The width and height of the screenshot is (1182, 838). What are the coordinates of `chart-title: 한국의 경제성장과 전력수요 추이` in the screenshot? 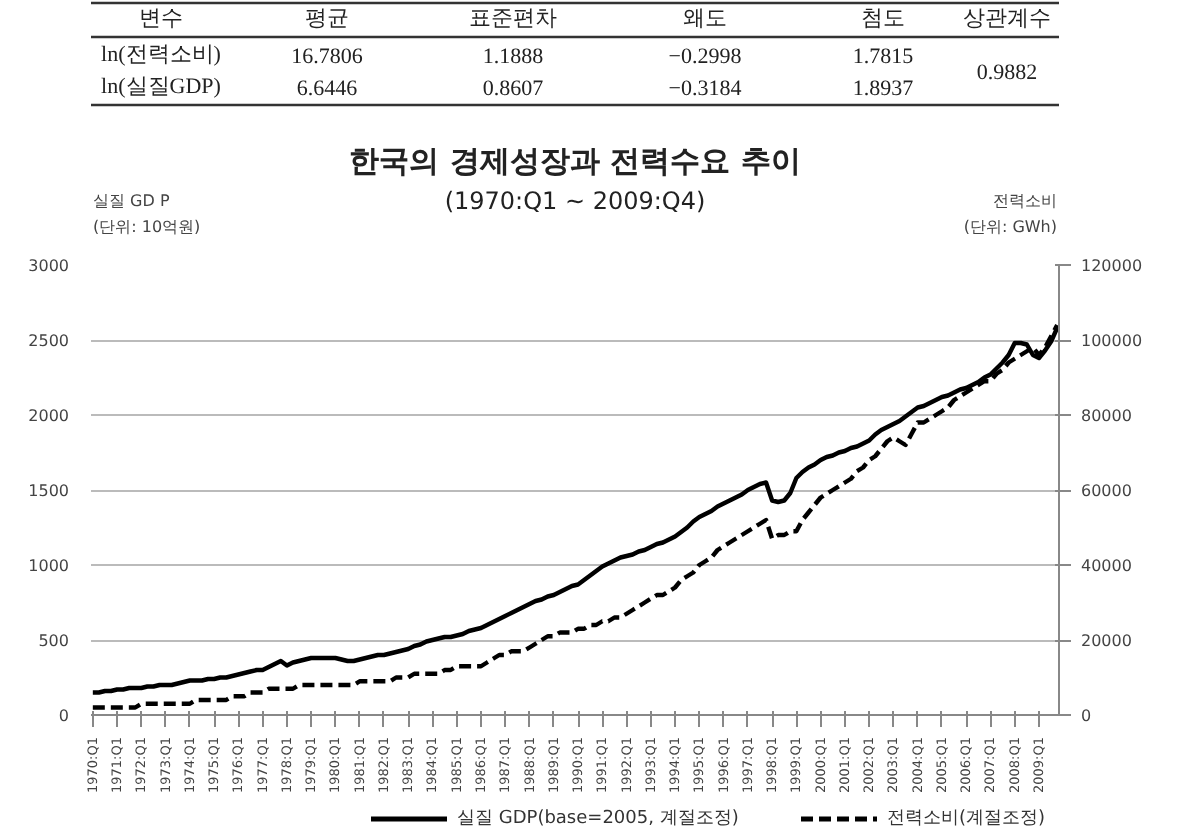 It's located at (575, 161).